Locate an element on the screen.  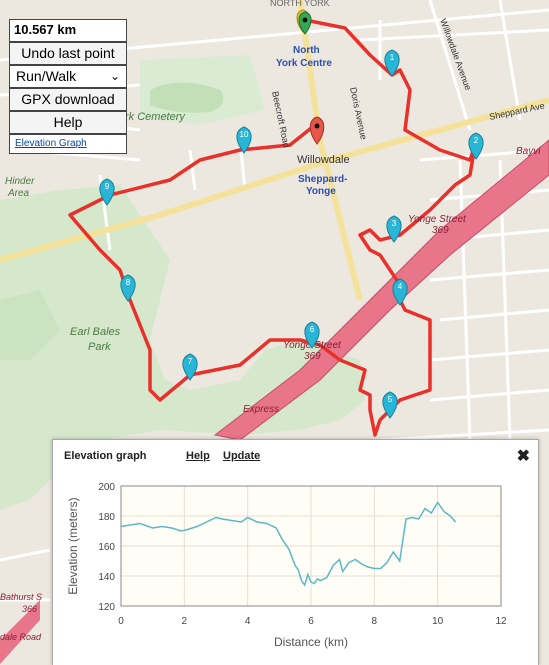
label-earl-bales-2: Park is located at coordinates (99, 347).